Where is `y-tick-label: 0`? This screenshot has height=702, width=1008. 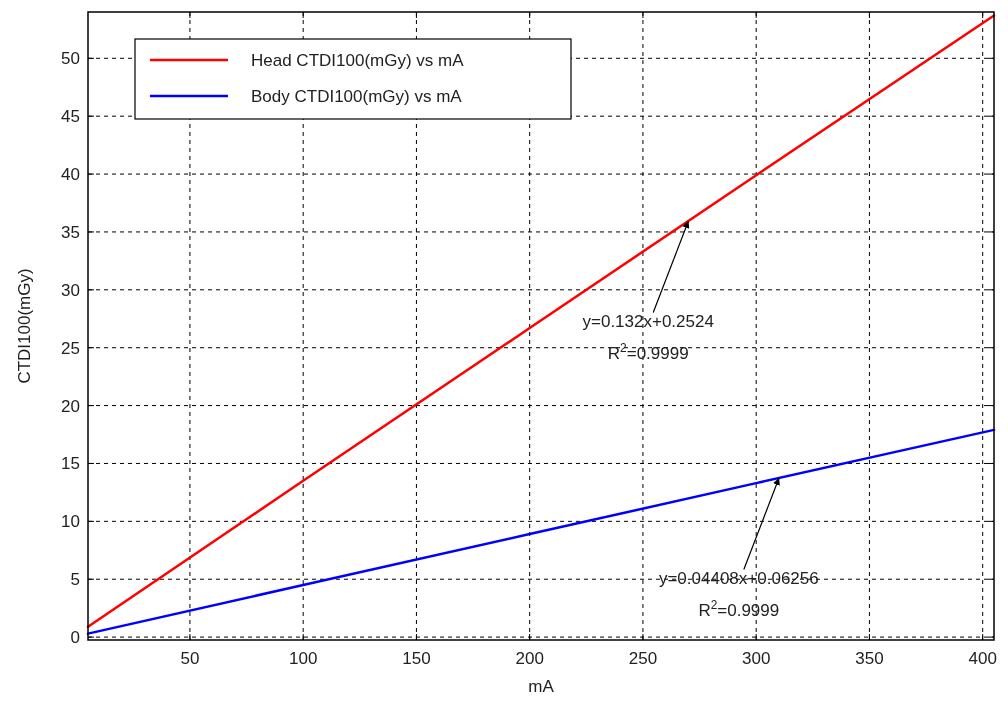 y-tick-label: 0 is located at coordinates (75, 638).